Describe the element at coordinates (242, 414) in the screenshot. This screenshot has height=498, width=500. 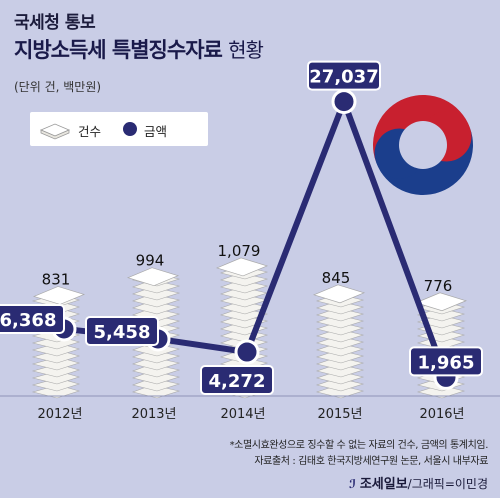
I see `x-tick-label: 2014년` at that location.